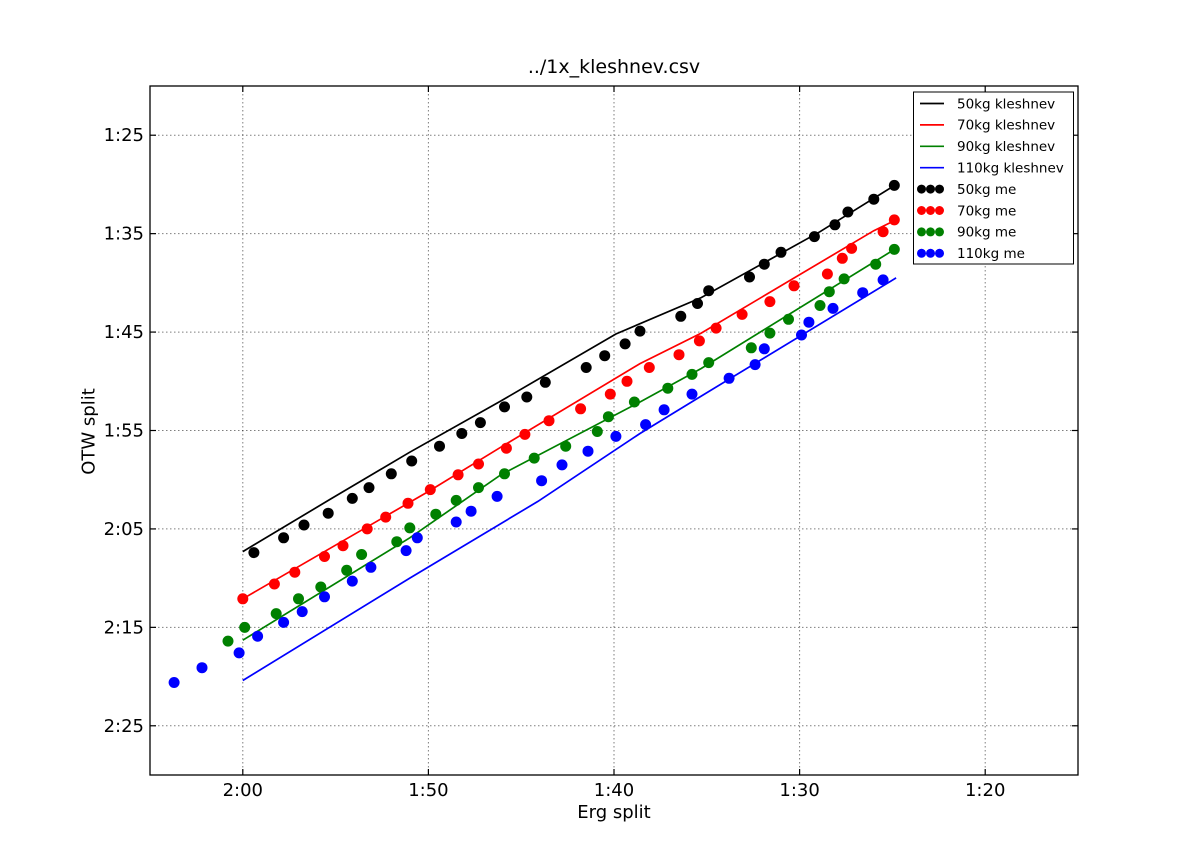 The image size is (1200, 860). I want to click on x-tick-label: 1:30, so click(799, 790).